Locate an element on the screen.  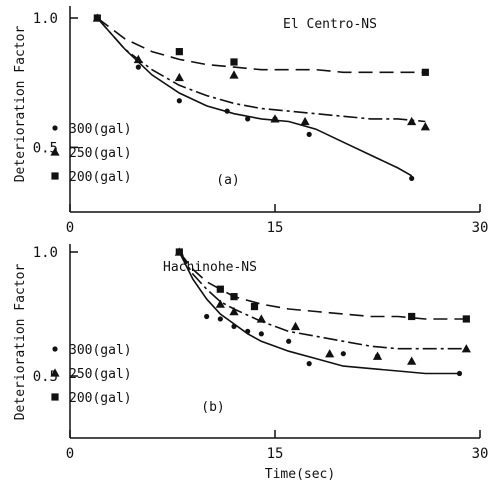
series-line-300gal is located at coordinates (319, 313).